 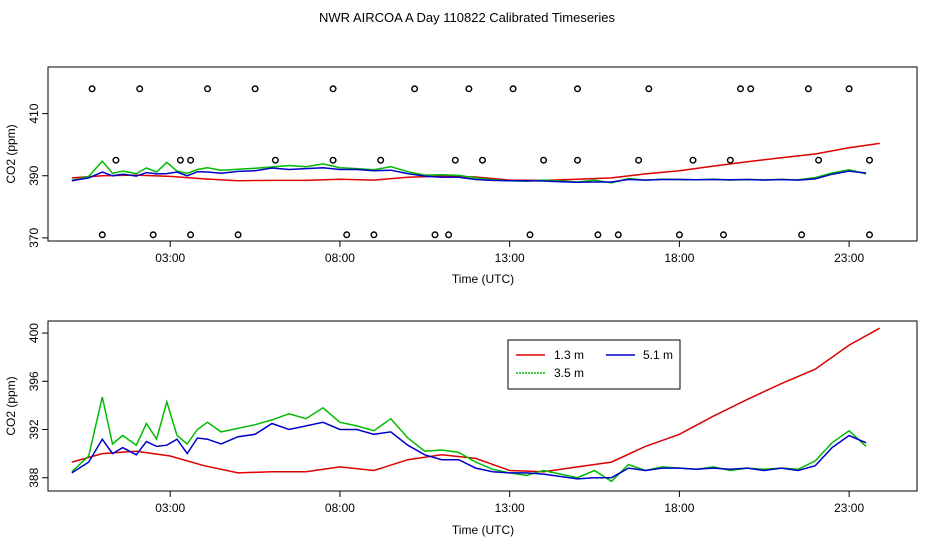 I want to click on y-tick-label: 388, so click(x=34, y=477).